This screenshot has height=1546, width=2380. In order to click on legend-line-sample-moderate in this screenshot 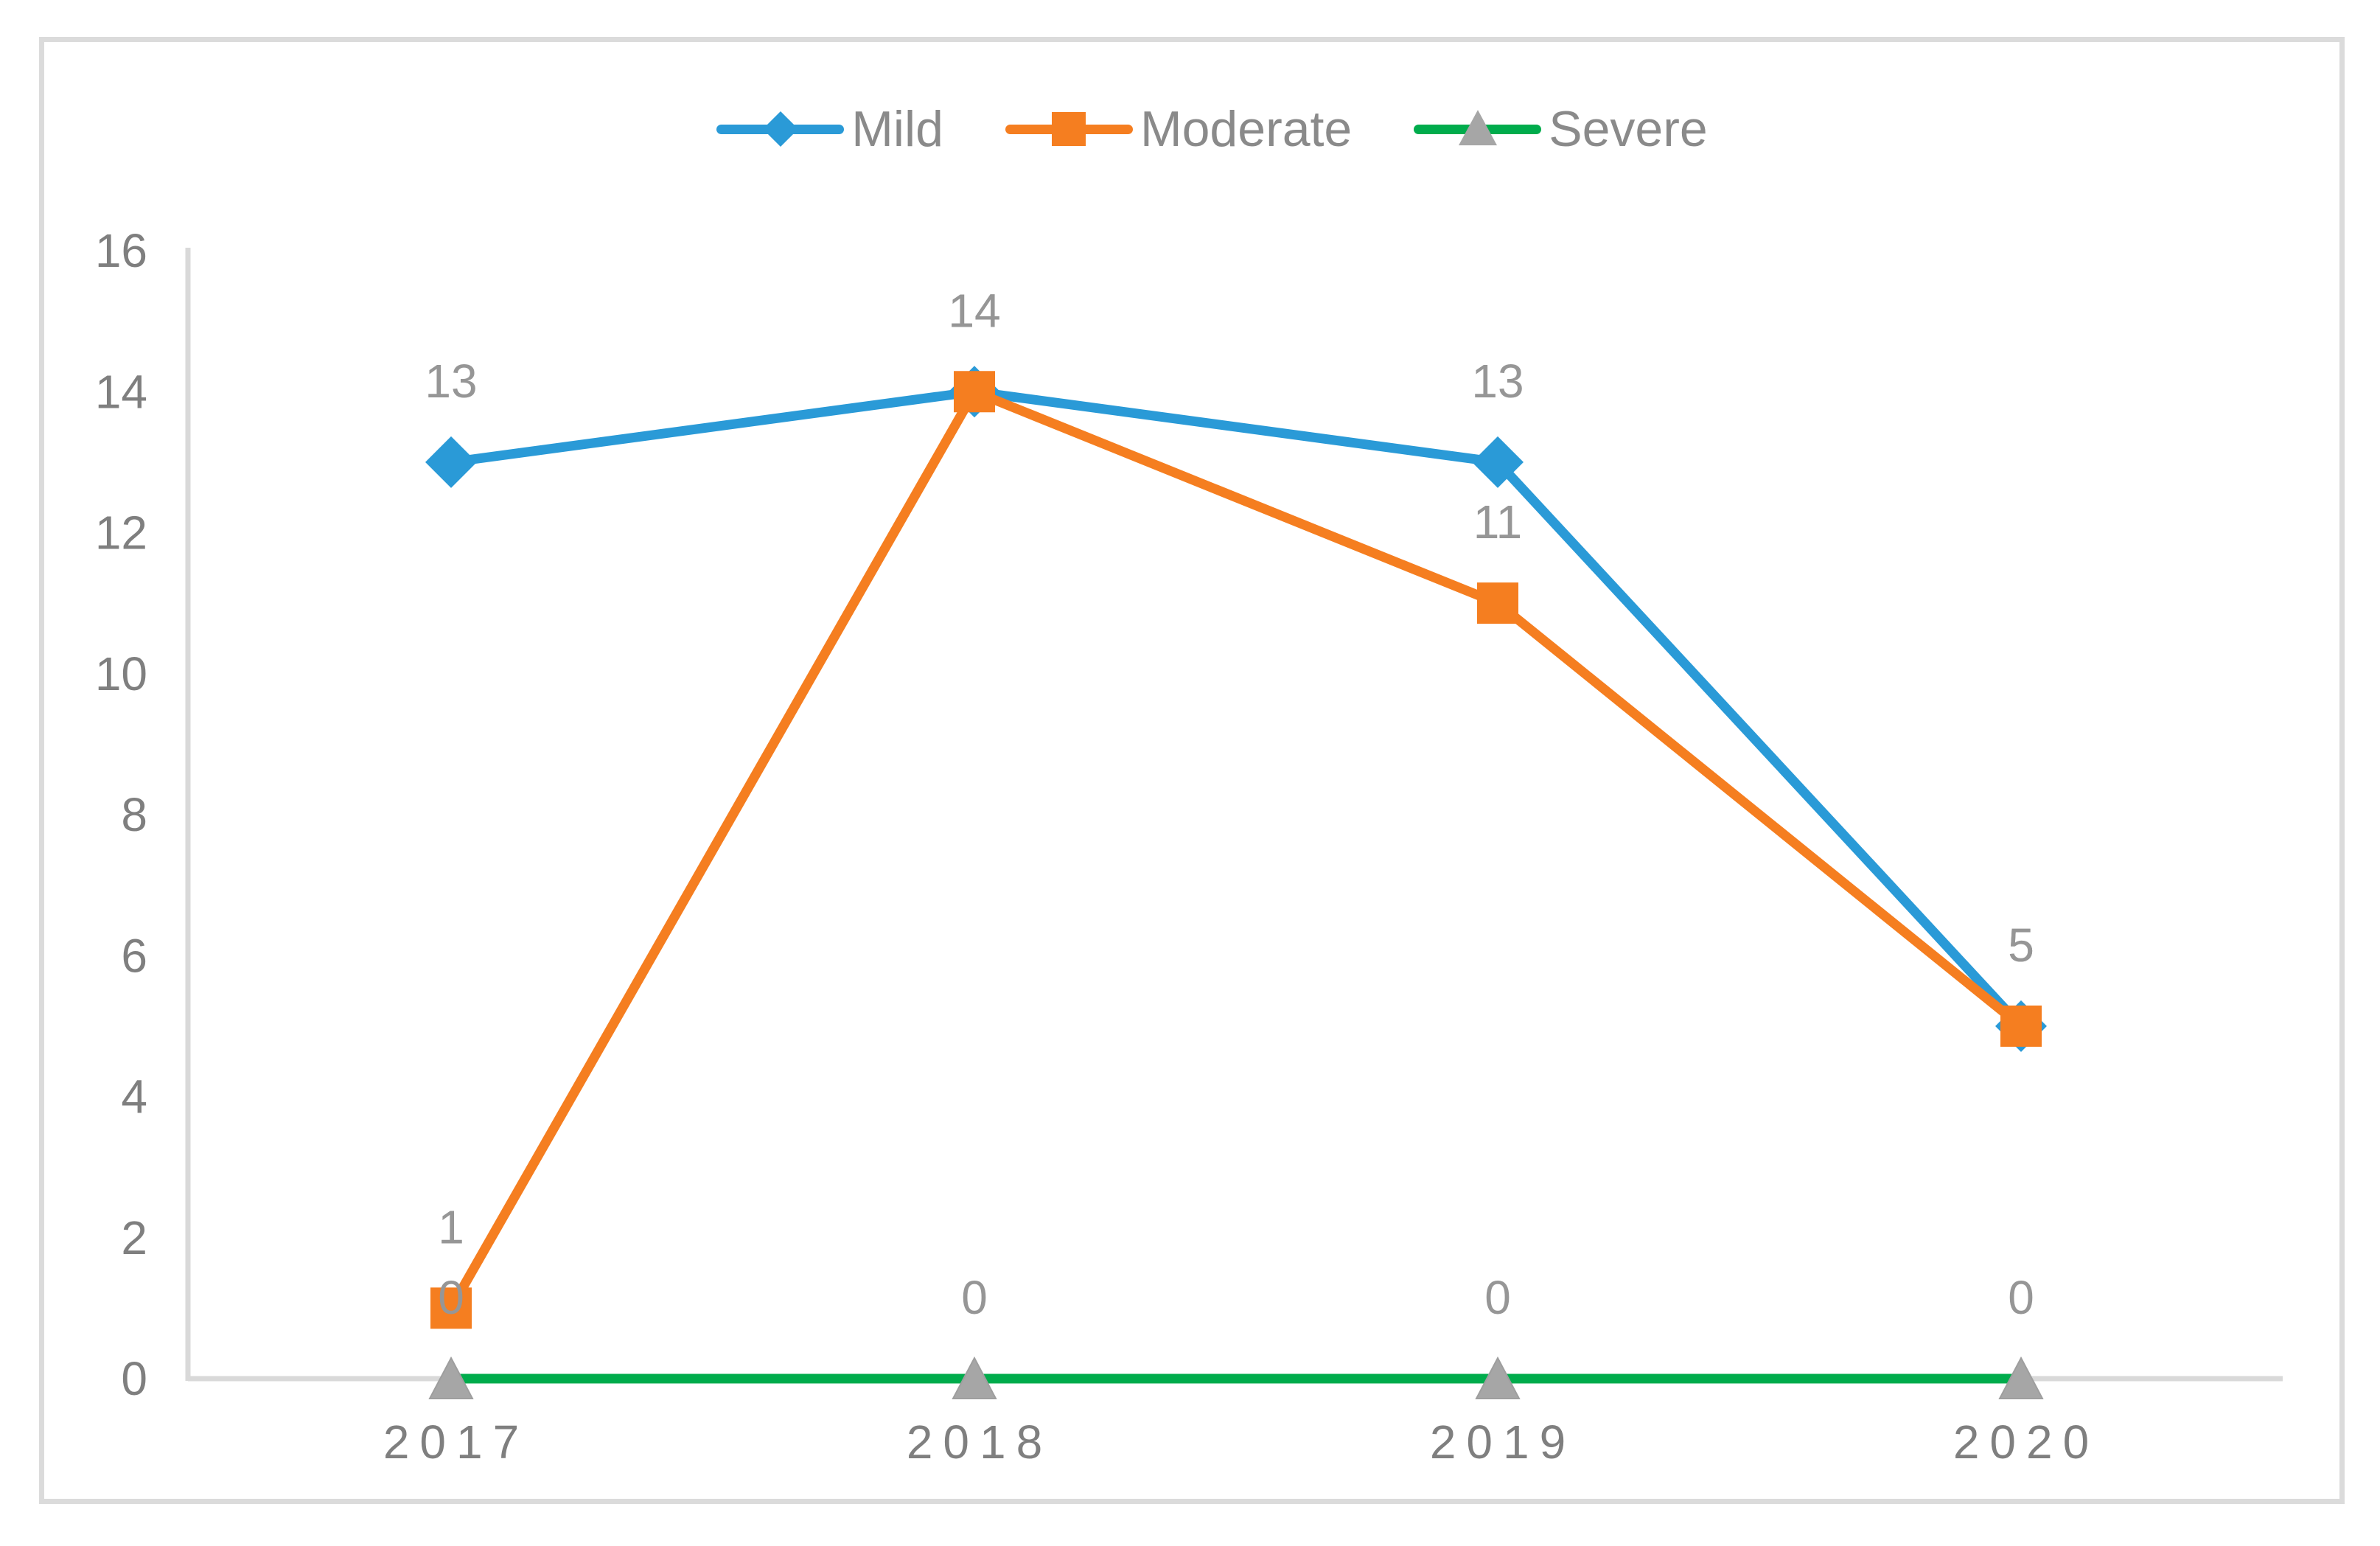, I will do `click(1069, 129)`.